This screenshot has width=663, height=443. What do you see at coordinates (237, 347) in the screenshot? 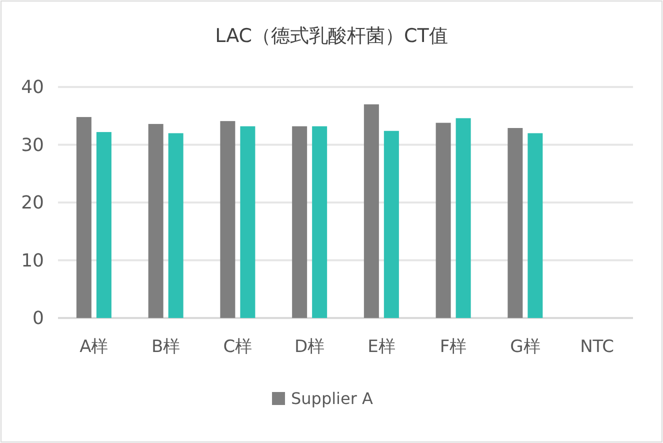
I see `x-tick-label: C样` at bounding box center [237, 347].